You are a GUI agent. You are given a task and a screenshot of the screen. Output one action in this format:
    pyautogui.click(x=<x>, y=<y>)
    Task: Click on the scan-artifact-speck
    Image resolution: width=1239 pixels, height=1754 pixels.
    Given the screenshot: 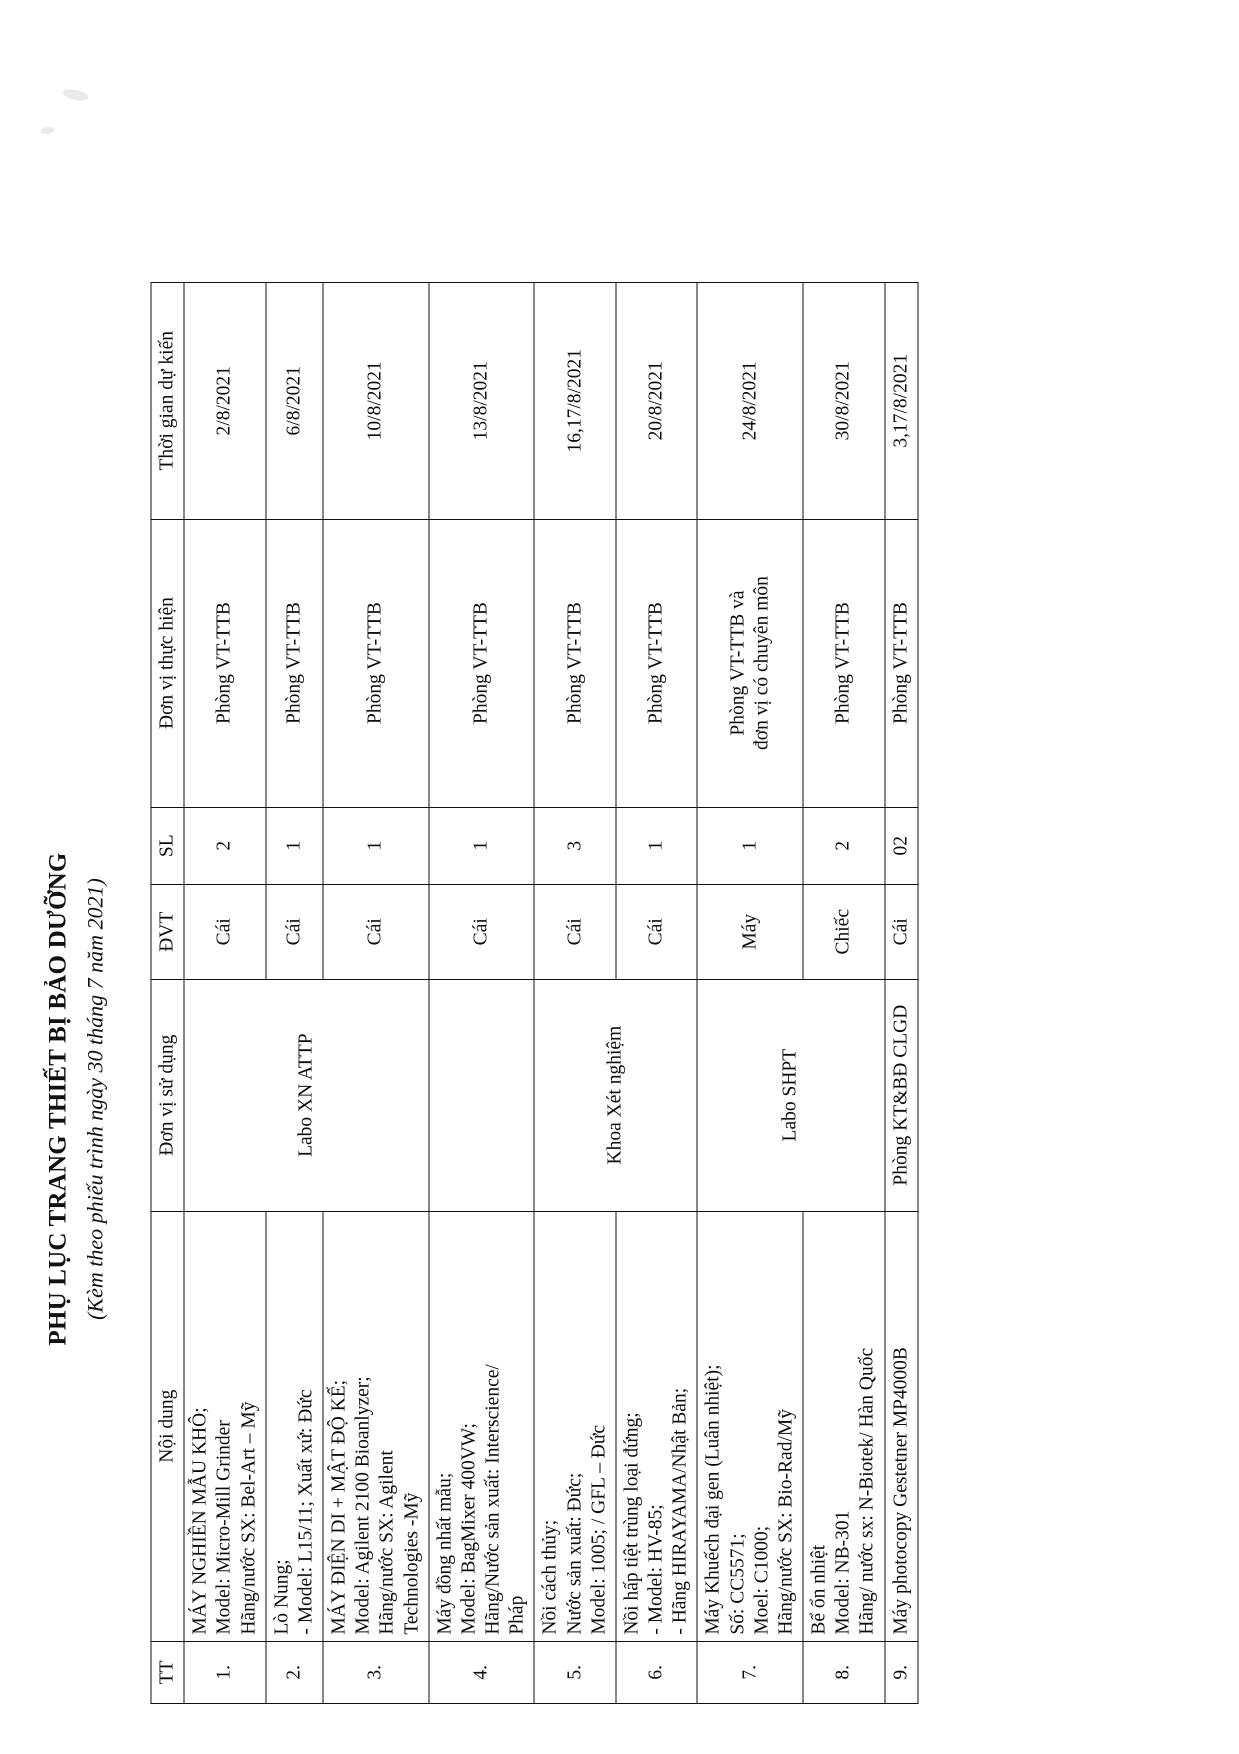 What is the action you would take?
    pyautogui.click(x=47, y=130)
    